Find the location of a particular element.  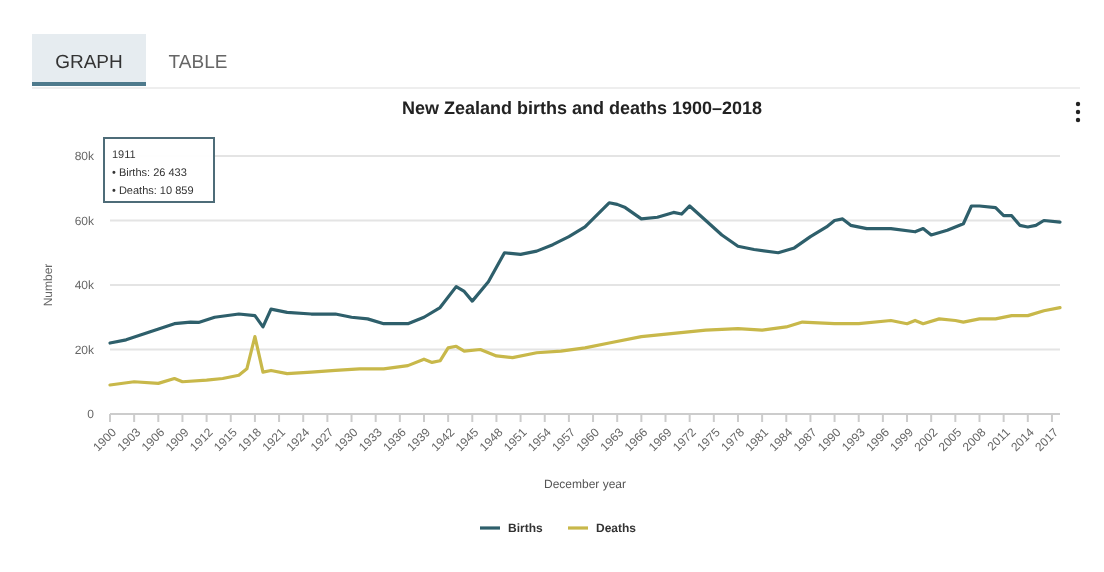

line-series is located at coordinates (585, 346).